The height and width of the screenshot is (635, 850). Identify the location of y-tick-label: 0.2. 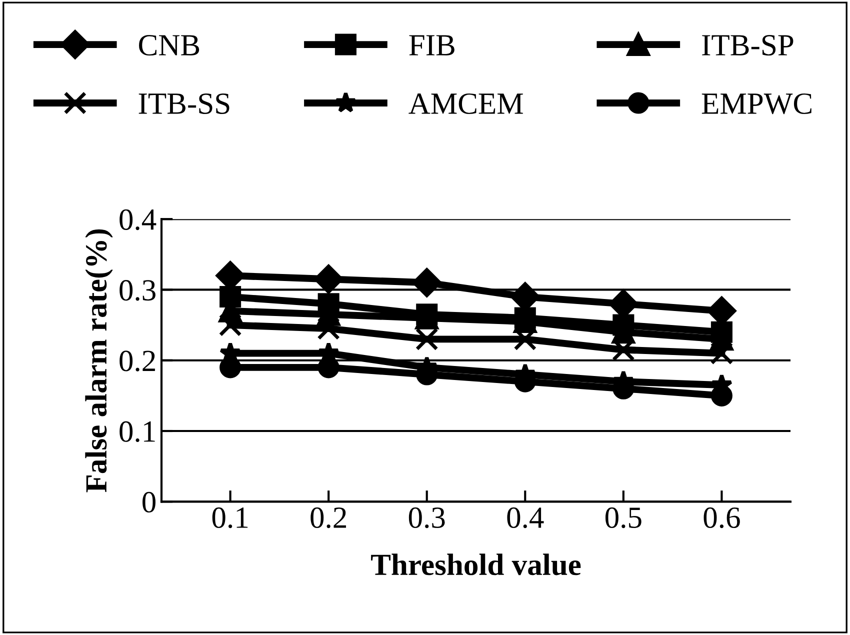
(137, 361).